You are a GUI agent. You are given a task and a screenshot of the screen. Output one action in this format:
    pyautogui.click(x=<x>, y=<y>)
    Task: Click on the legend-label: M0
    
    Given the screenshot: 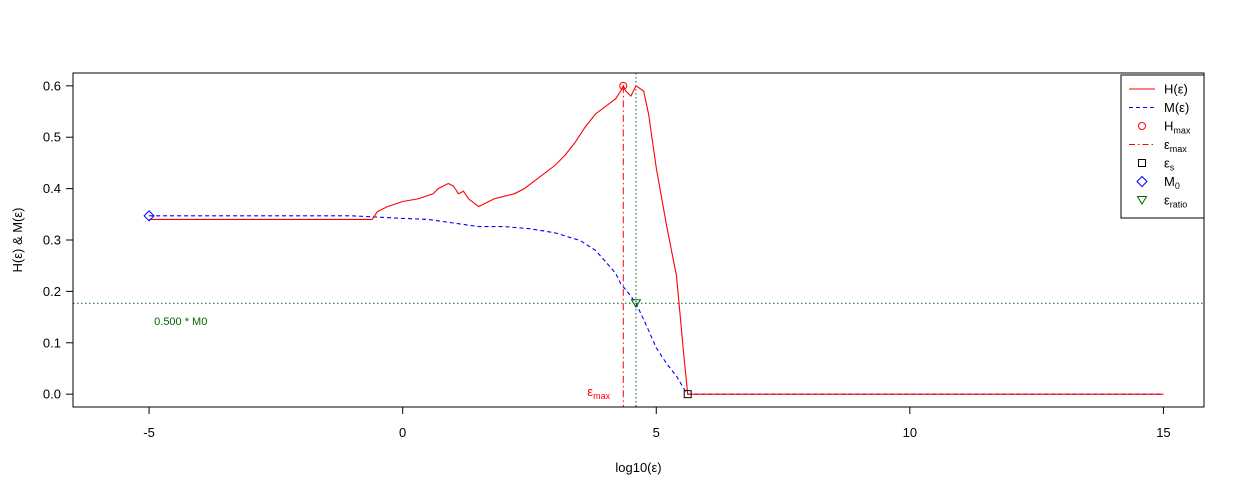 What is the action you would take?
    pyautogui.click(x=1172, y=182)
    